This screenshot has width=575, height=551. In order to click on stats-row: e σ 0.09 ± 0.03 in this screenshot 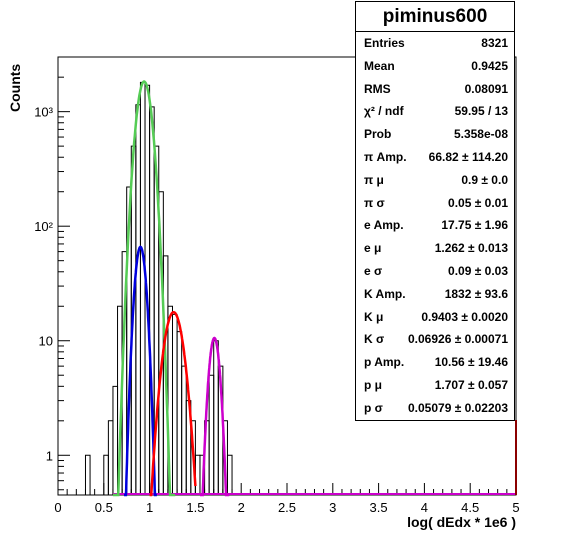, I will do `click(435, 271)`.